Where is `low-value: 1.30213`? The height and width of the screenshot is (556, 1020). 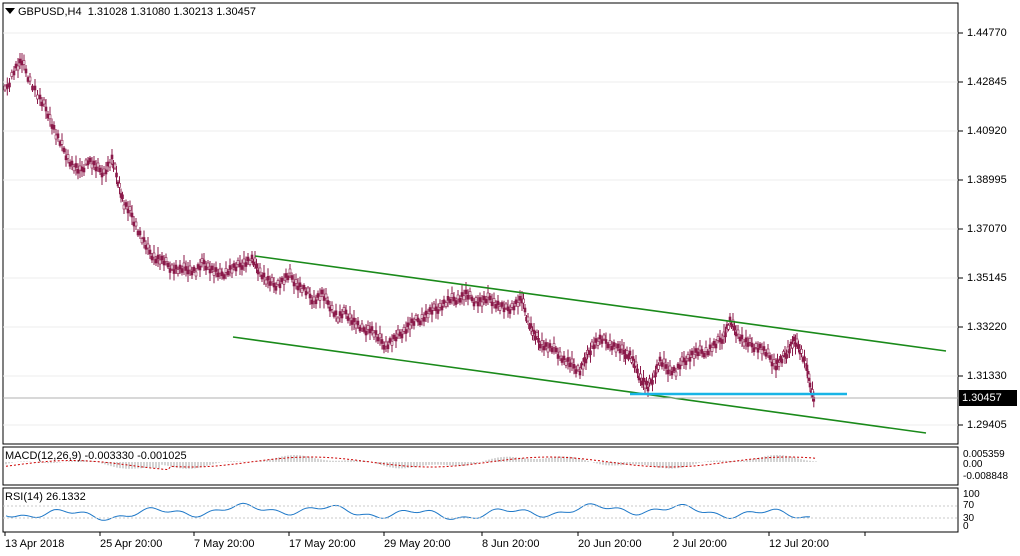 low-value: 1.30213 is located at coordinates (193, 12).